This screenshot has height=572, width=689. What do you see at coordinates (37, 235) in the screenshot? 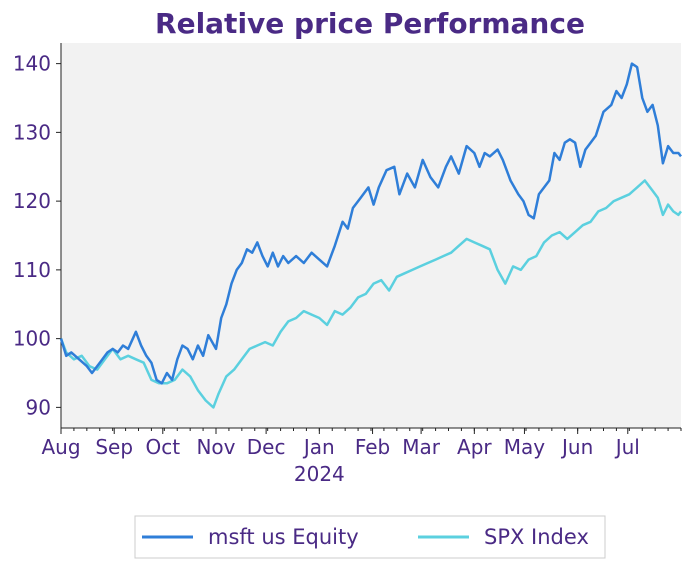
I see `y-axis: 90 100 110 120 130 140` at bounding box center [37, 235].